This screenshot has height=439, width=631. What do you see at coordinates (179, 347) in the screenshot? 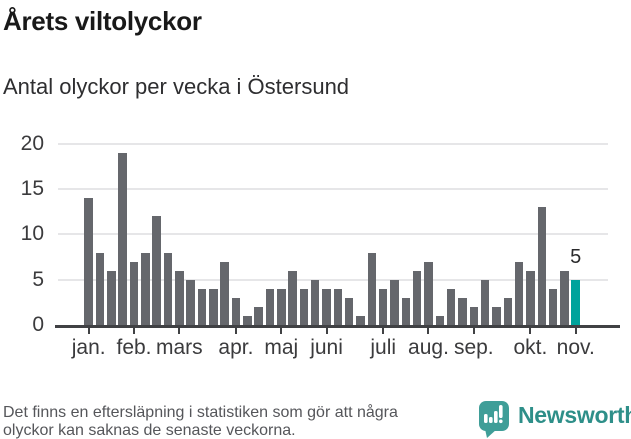
I see `x-axis-label: mars` at bounding box center [179, 347].